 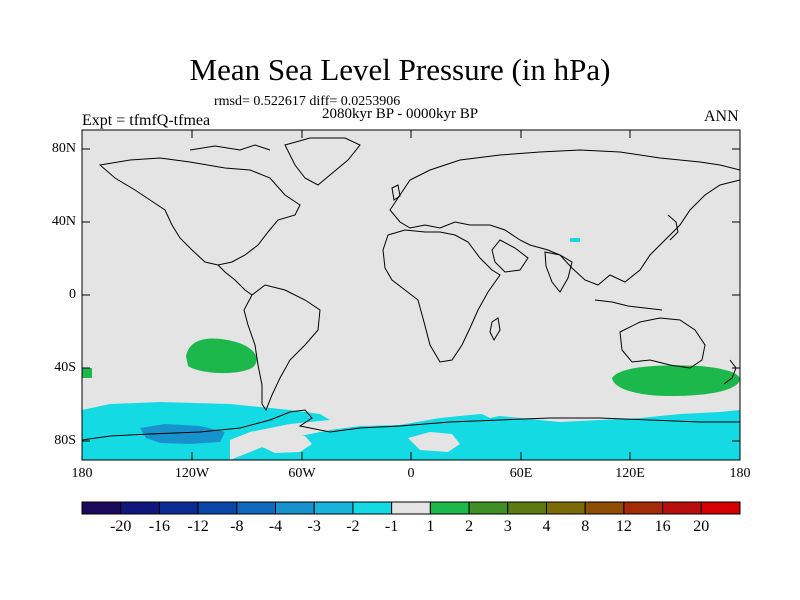 I want to click on colorbar-label: 12, so click(x=623, y=526).